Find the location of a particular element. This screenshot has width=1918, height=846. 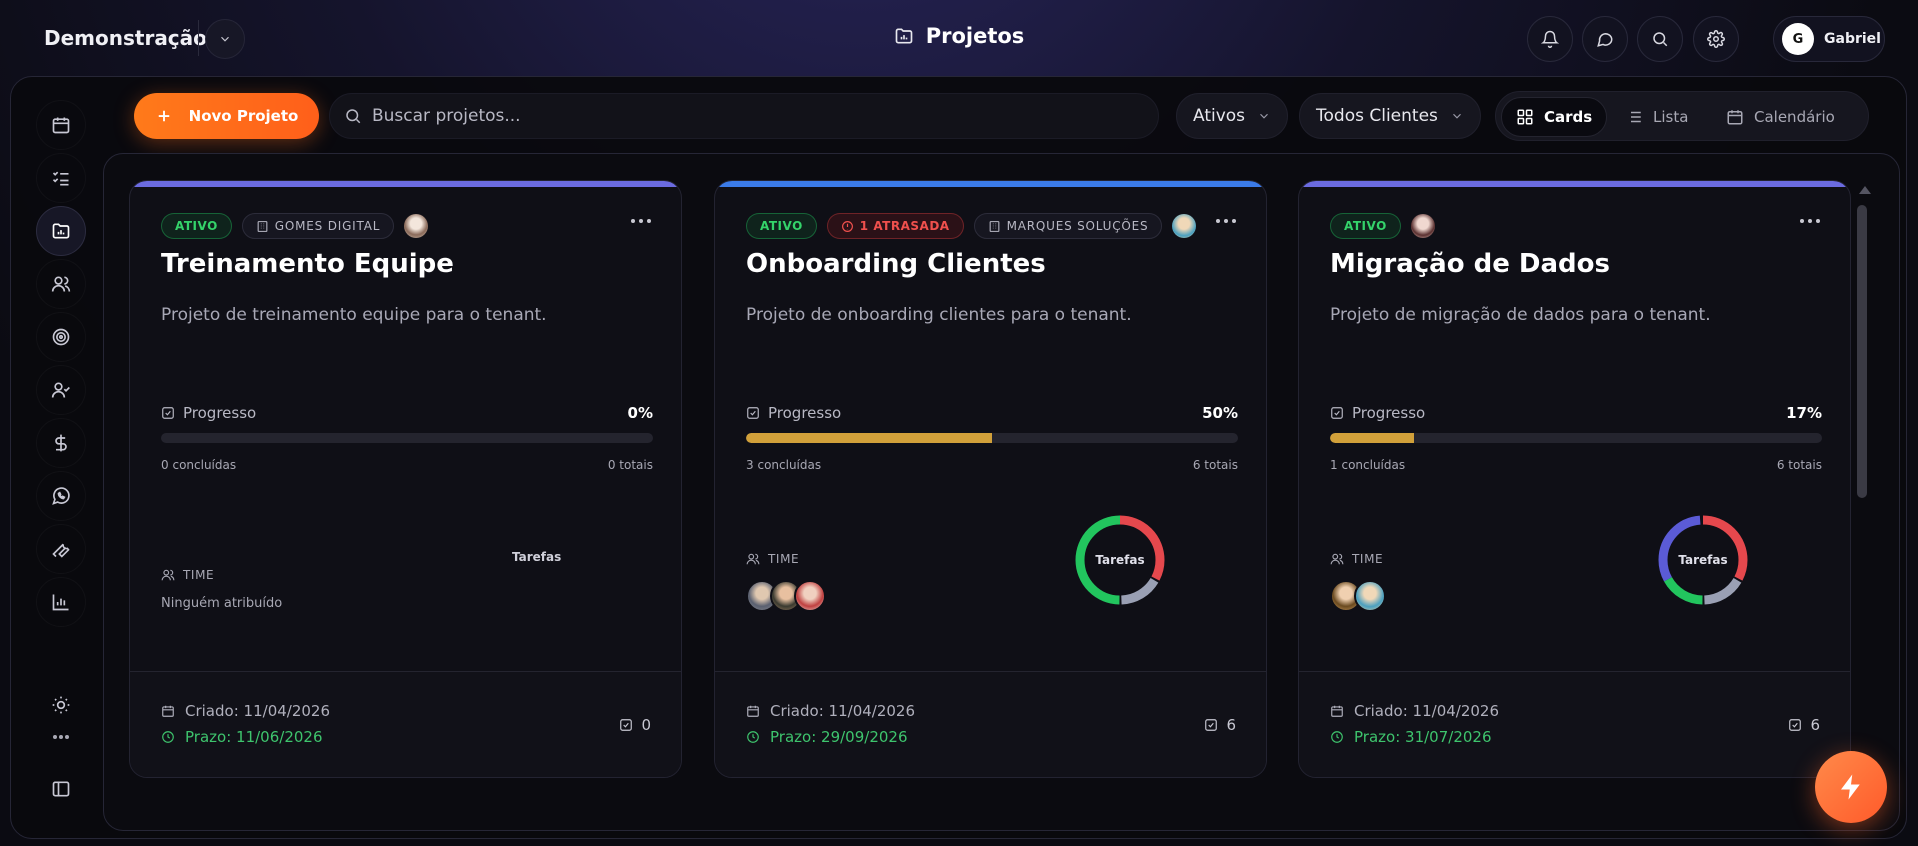

projects-icon is located at coordinates (61, 231).